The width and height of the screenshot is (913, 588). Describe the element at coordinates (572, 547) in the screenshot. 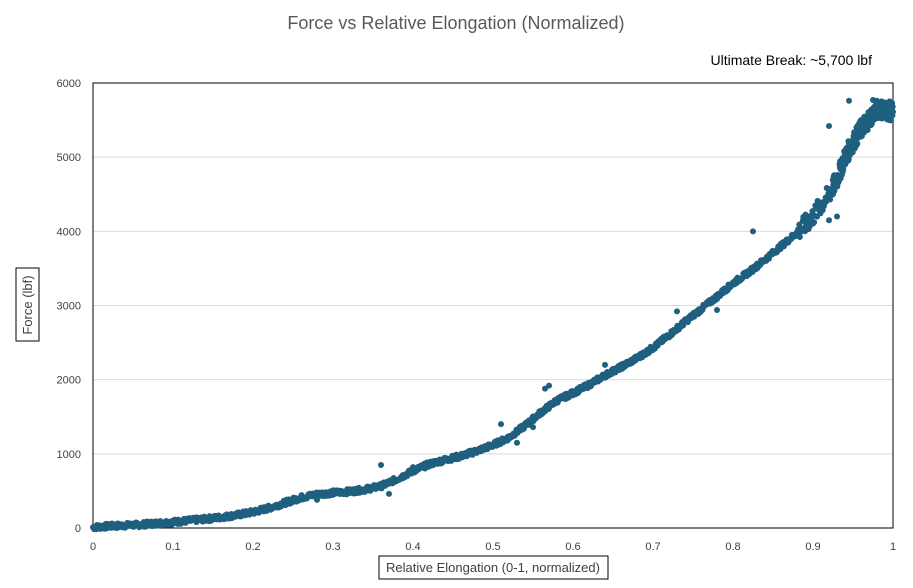

I see `x-tick-label: 0.6` at that location.